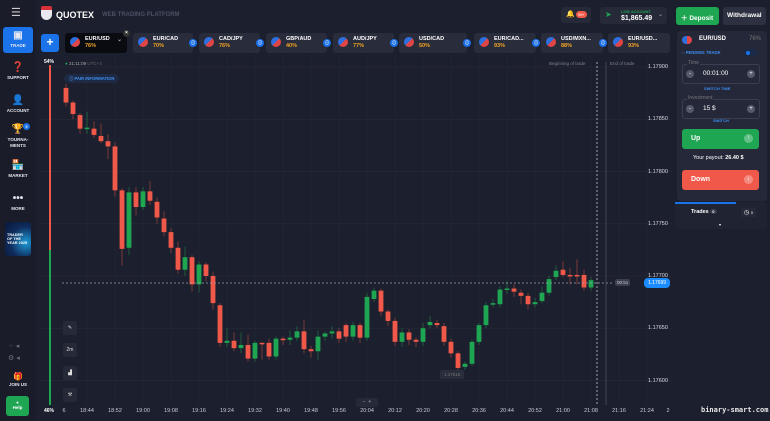 Image resolution: width=770 pixels, height=421 pixels. Describe the element at coordinates (721, 72) in the screenshot. I see `time-field: Time - 00:01:00 +` at that location.